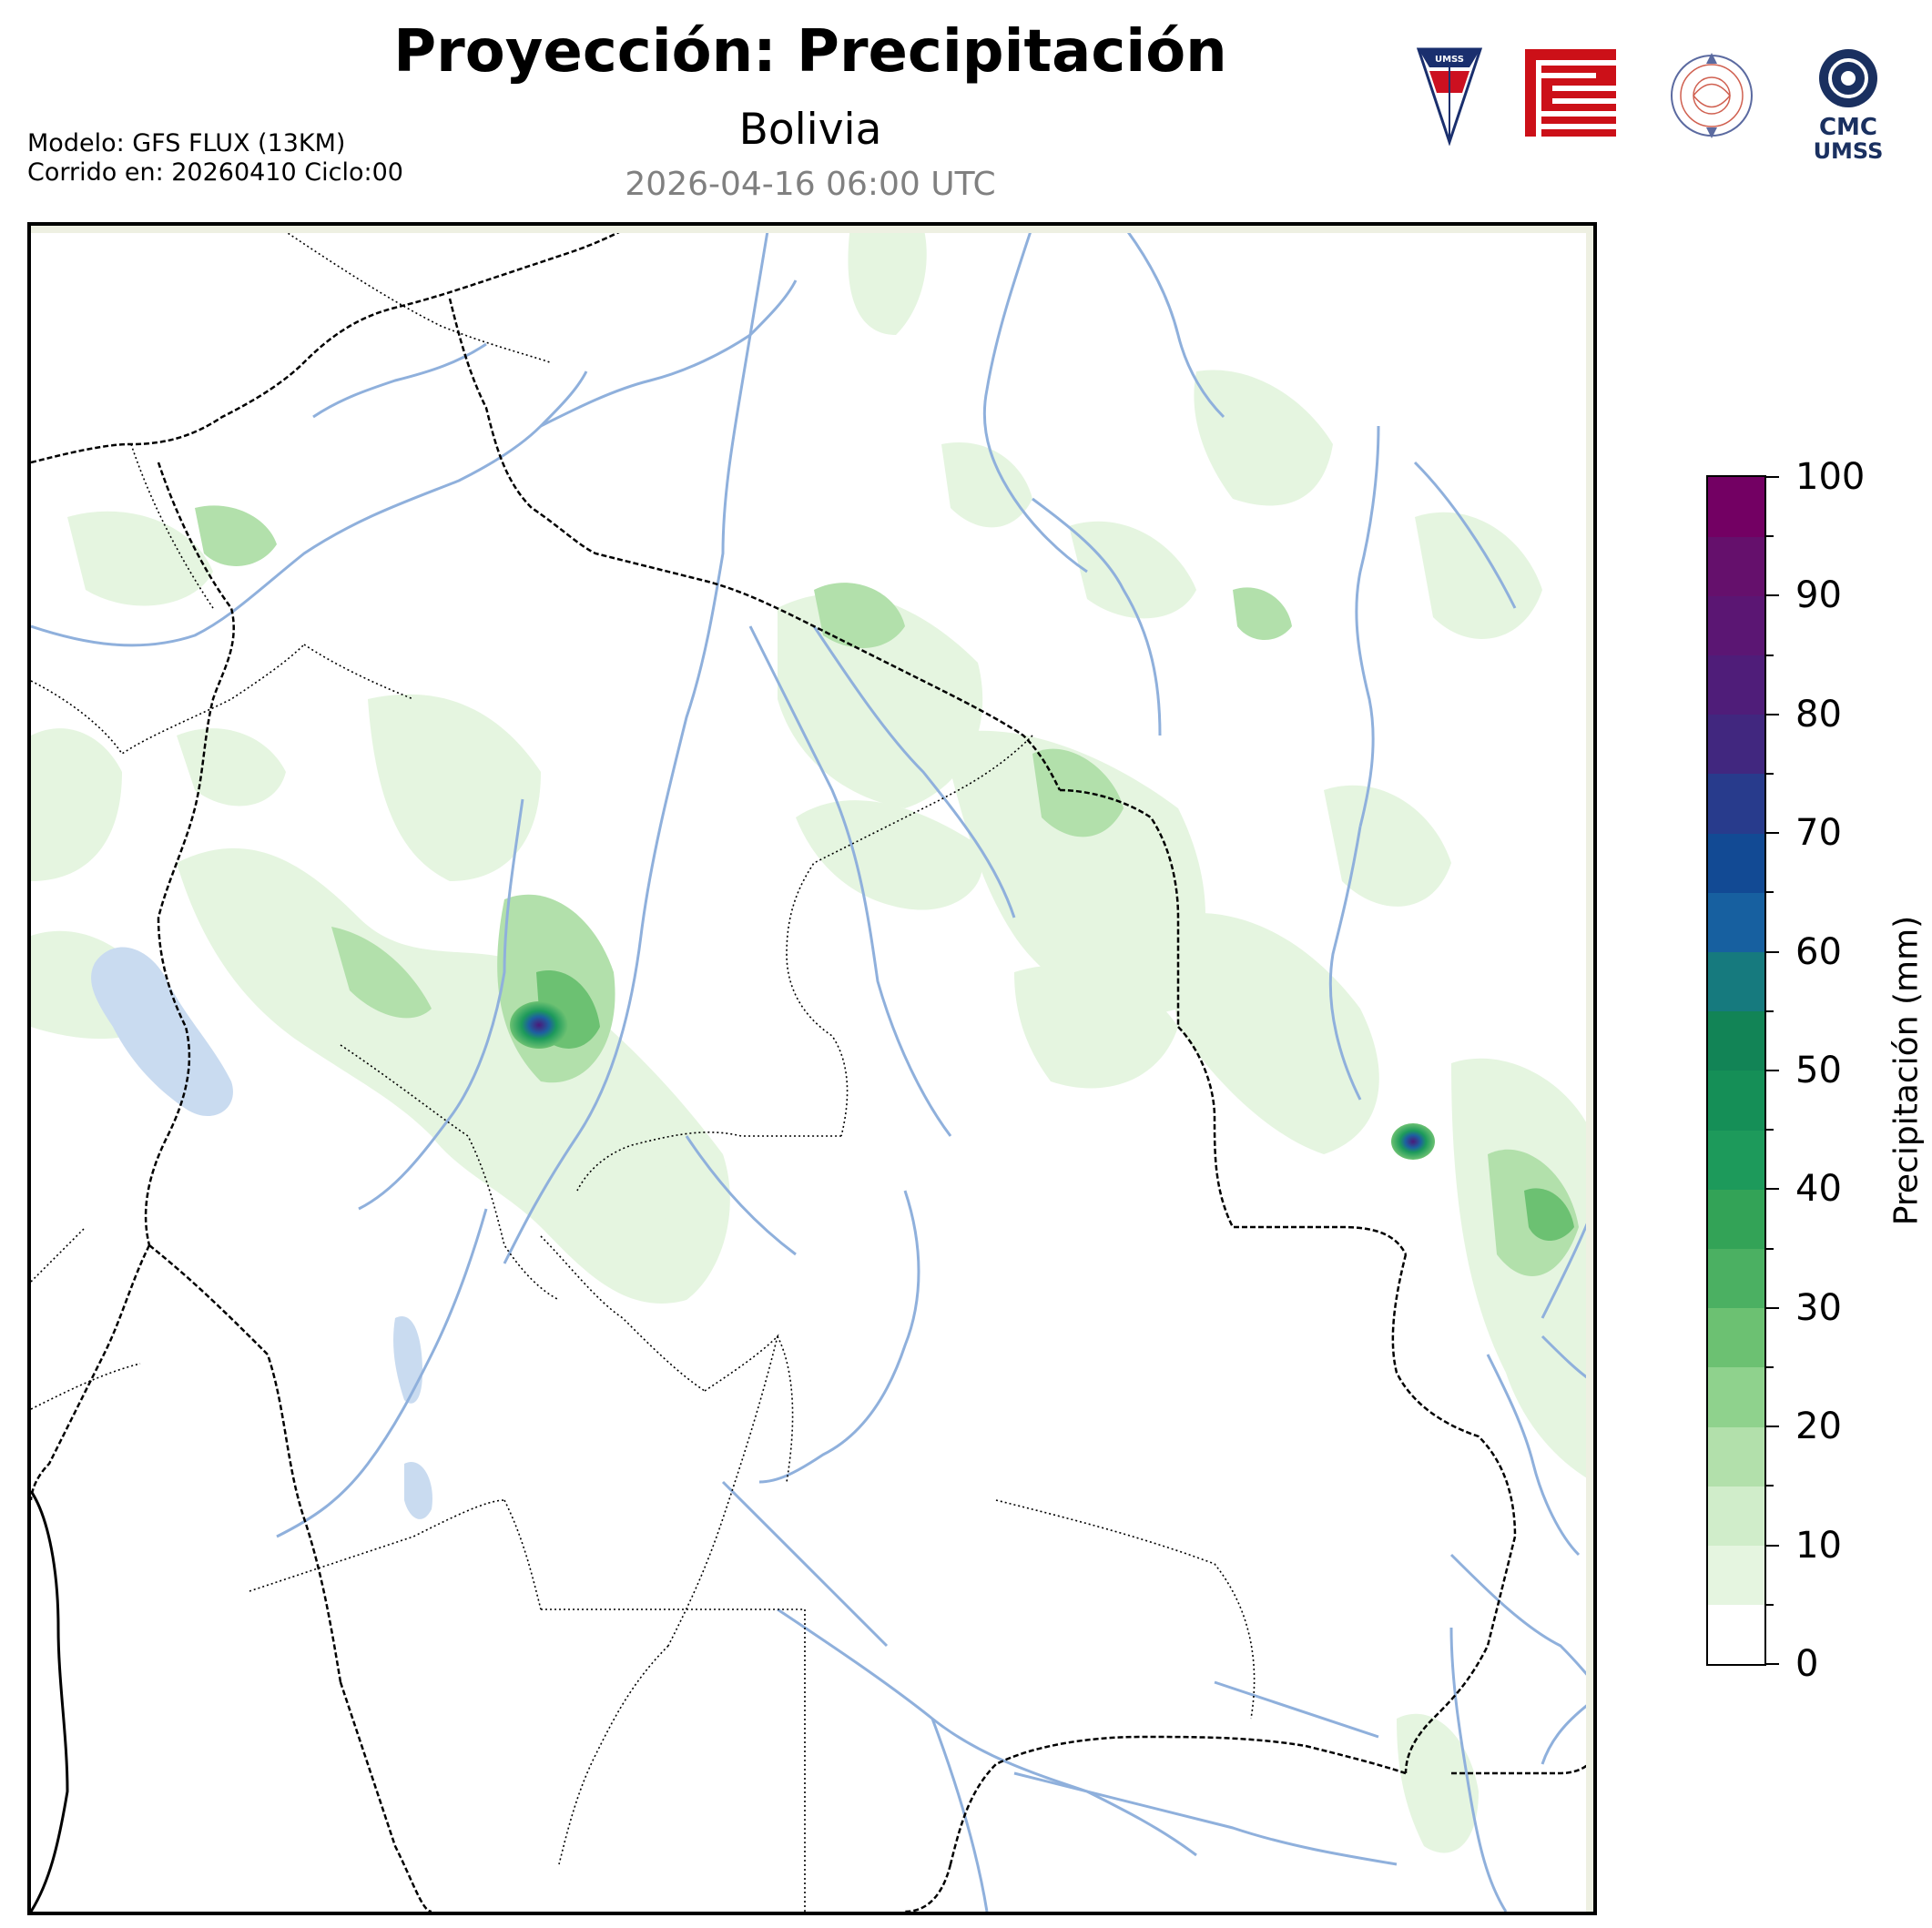  I want to click on colorbar-tick-label: 80, so click(1818, 715).